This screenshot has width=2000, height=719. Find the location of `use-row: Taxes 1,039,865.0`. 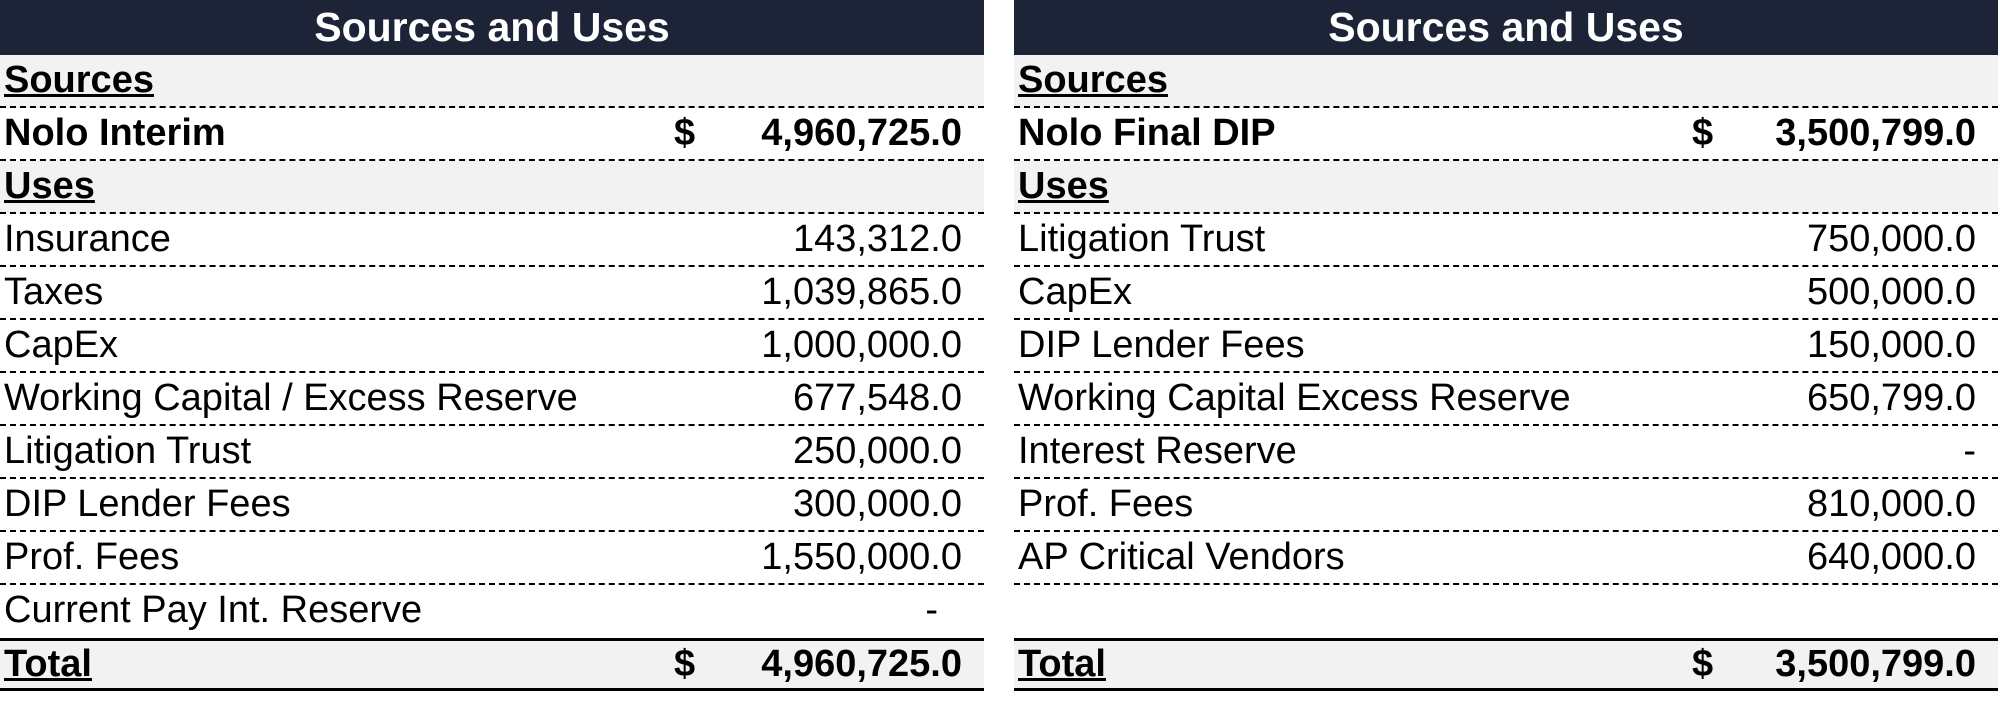

use-row: Taxes 1,039,865.0 is located at coordinates (492, 293).